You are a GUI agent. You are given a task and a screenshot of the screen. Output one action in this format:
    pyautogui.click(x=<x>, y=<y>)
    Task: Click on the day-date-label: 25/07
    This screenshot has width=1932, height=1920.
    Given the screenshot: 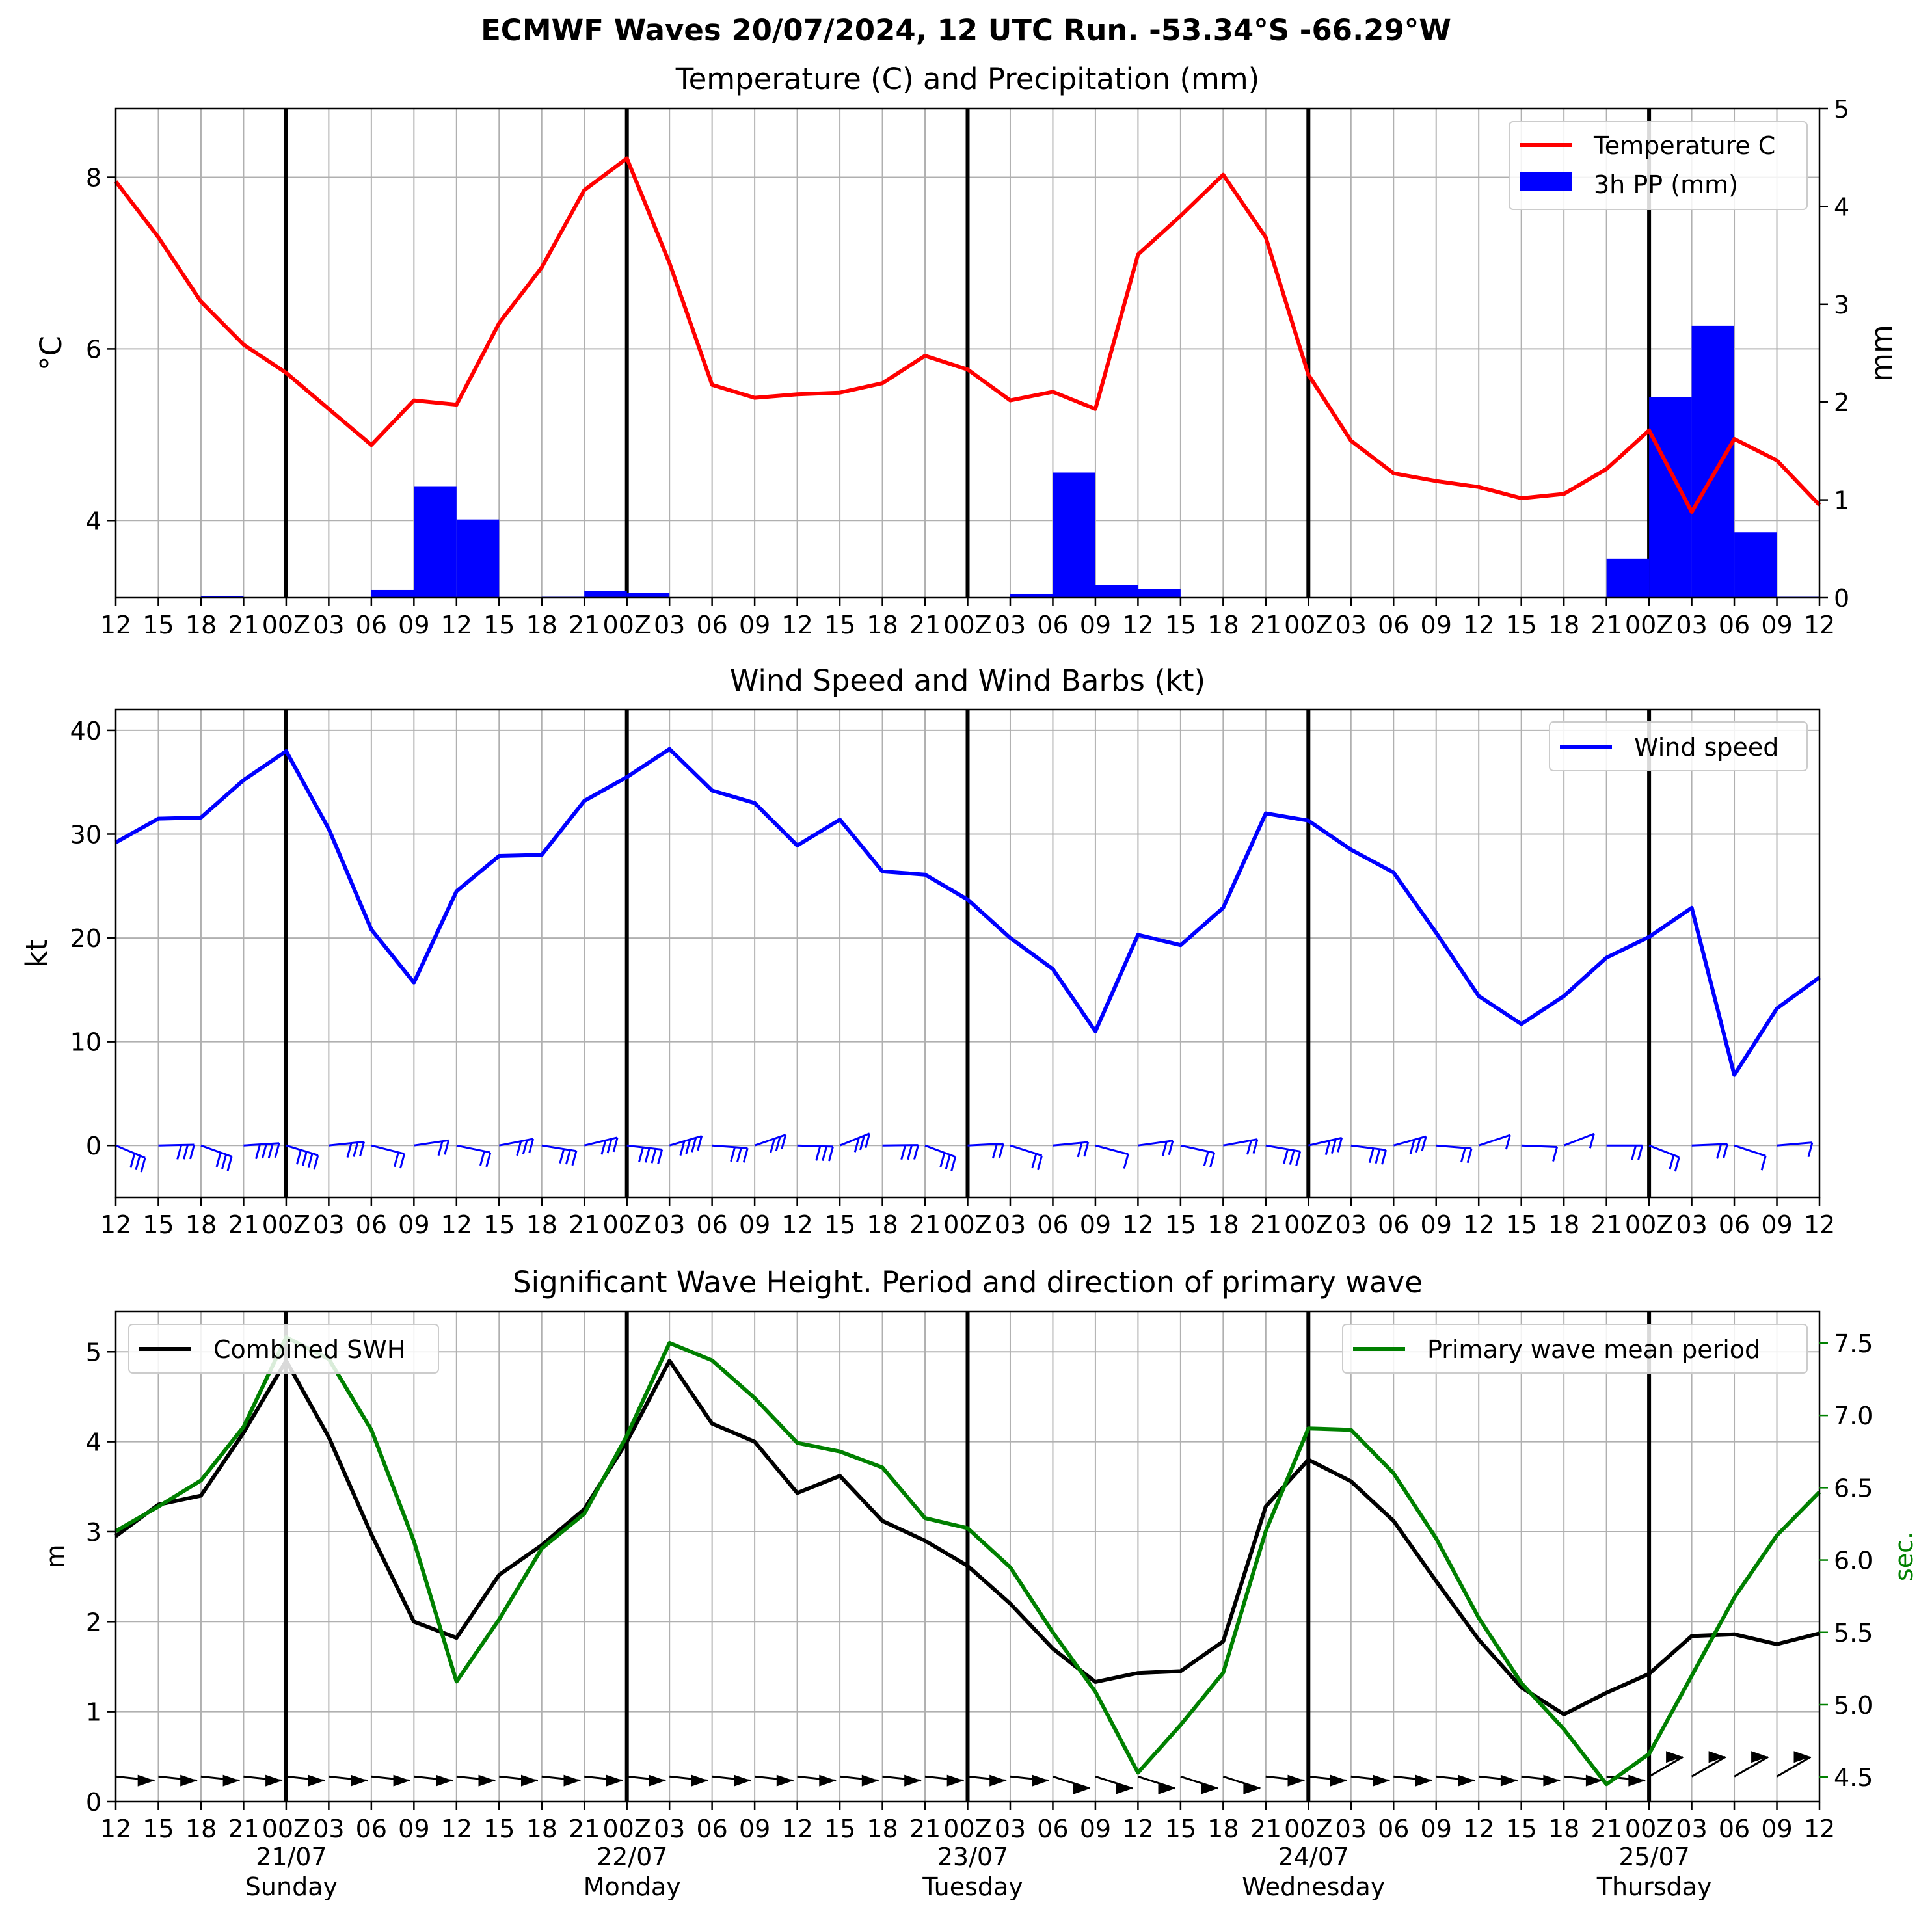 What is the action you would take?
    pyautogui.click(x=1654, y=1857)
    